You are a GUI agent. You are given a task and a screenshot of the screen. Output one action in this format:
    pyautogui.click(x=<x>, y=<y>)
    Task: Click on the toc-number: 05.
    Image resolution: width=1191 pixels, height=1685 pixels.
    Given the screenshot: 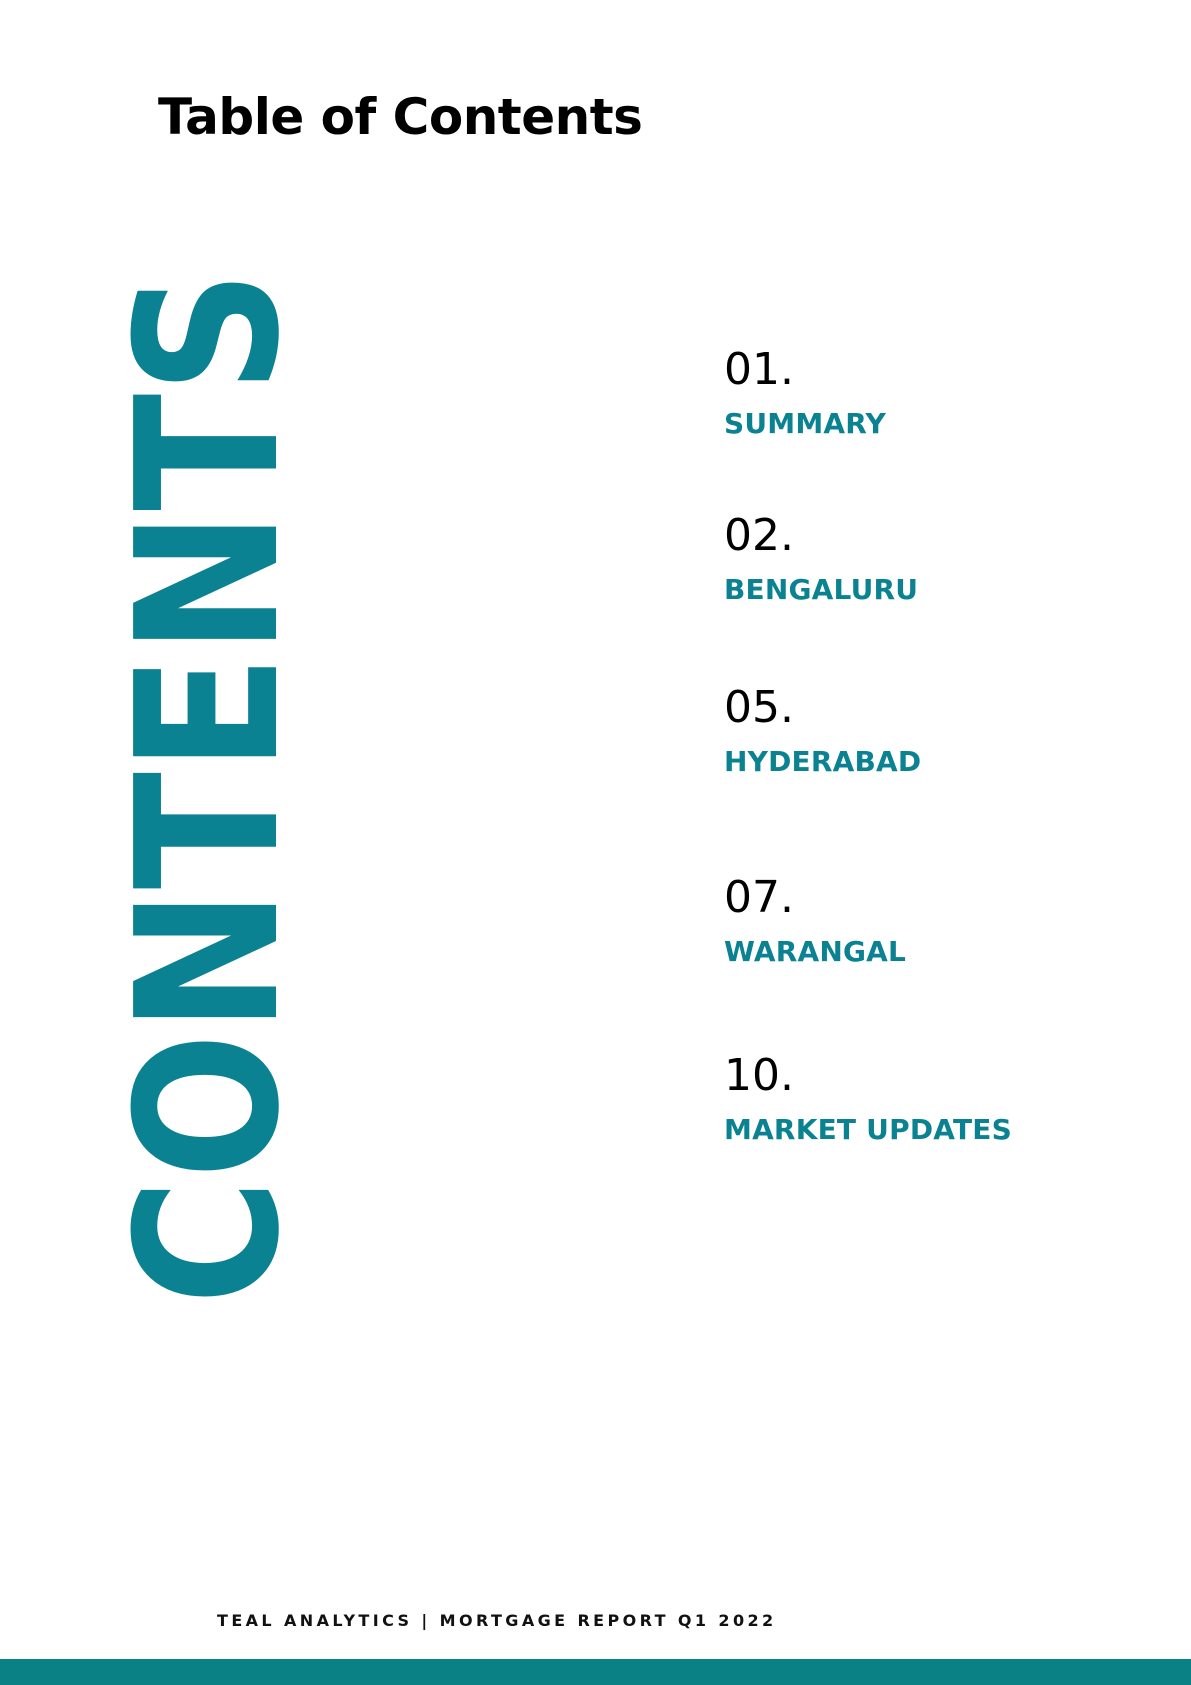 What is the action you would take?
    pyautogui.click(x=759, y=707)
    